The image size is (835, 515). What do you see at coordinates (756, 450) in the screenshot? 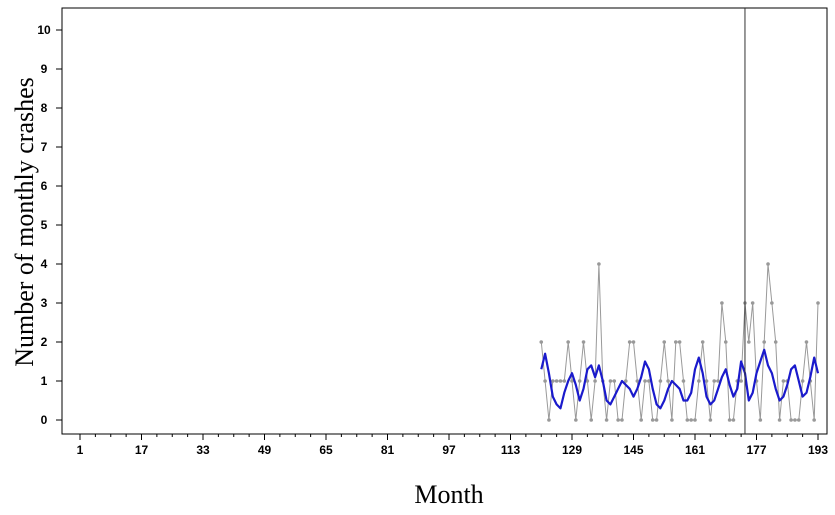
I see `x-tick-label-177: 177` at bounding box center [756, 450].